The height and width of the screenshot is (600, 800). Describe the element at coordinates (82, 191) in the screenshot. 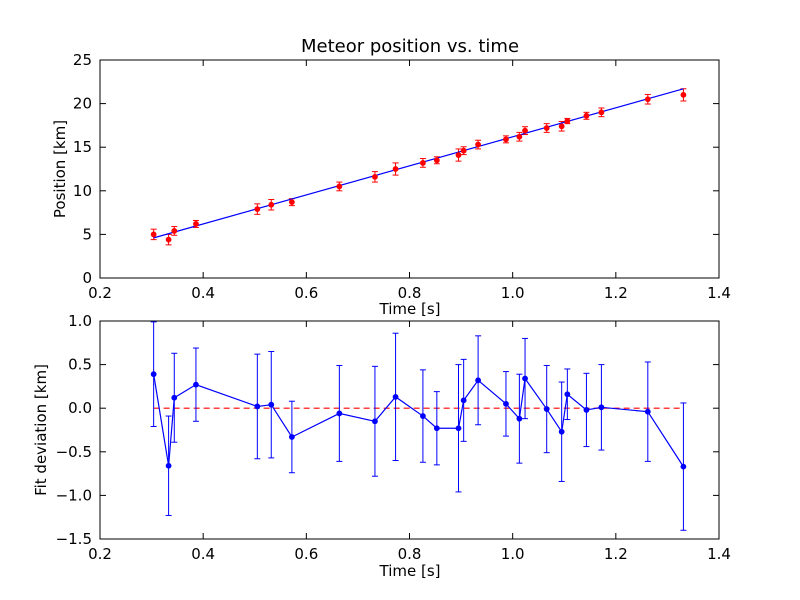

I see `y-tick-label: 10` at that location.